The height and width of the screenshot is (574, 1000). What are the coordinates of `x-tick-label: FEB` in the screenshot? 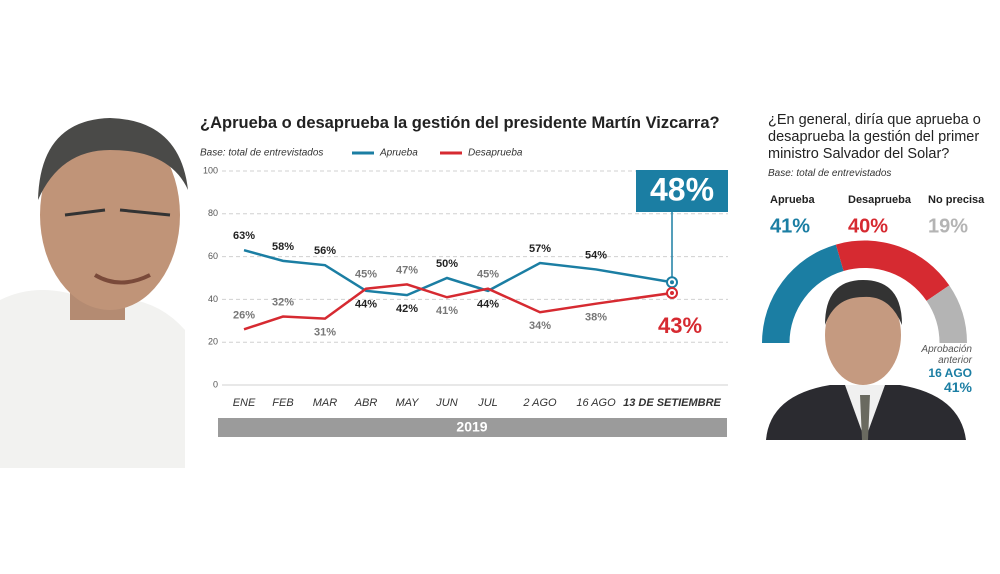 It's located at (282, 403).